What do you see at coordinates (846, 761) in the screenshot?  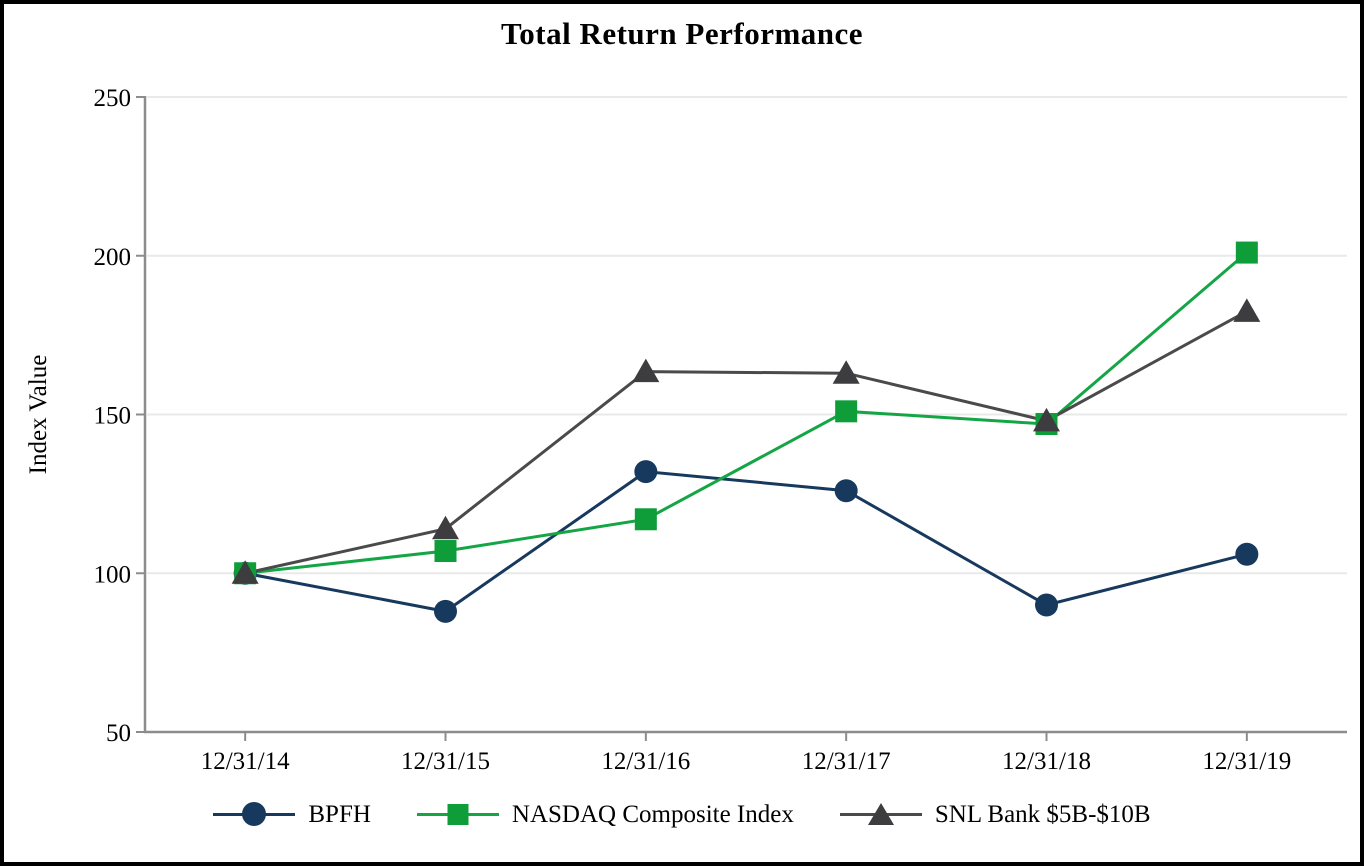 I see `x-axis-tick-label: 12/31/17` at bounding box center [846, 761].